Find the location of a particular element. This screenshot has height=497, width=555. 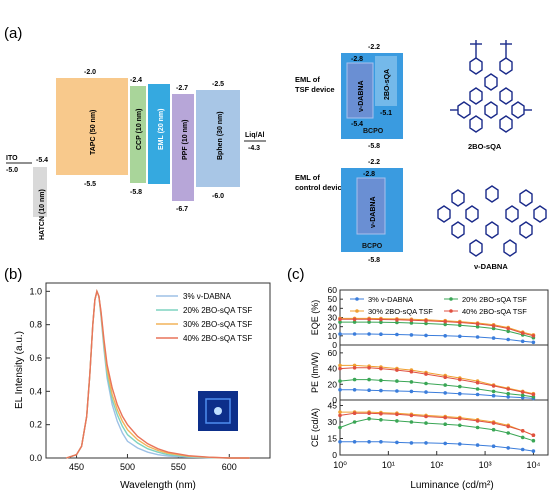

chart-b-xtick-label: 600 is located at coordinates (229, 467).